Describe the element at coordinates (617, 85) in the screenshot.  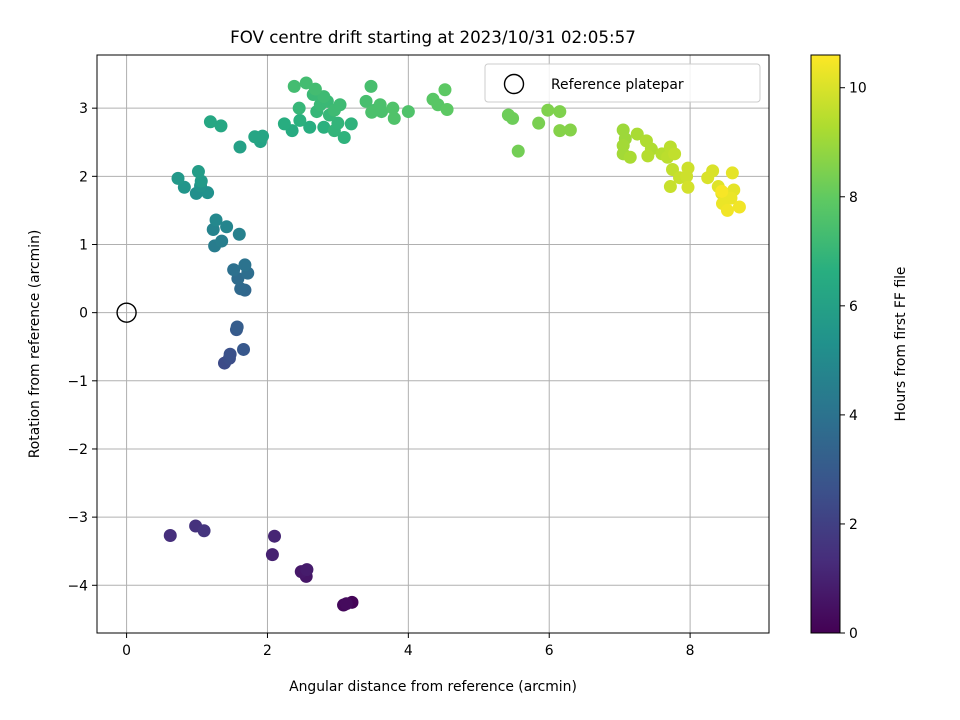
I see `legend-label: Reference platepar` at that location.